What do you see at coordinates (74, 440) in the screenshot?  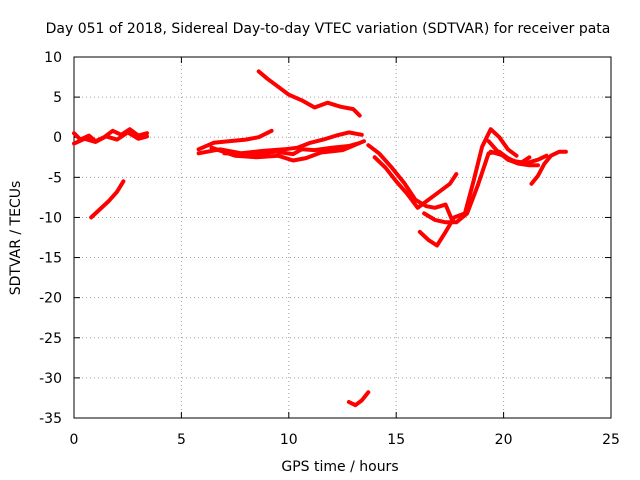 I see `x-tick-label: 0` at bounding box center [74, 440].